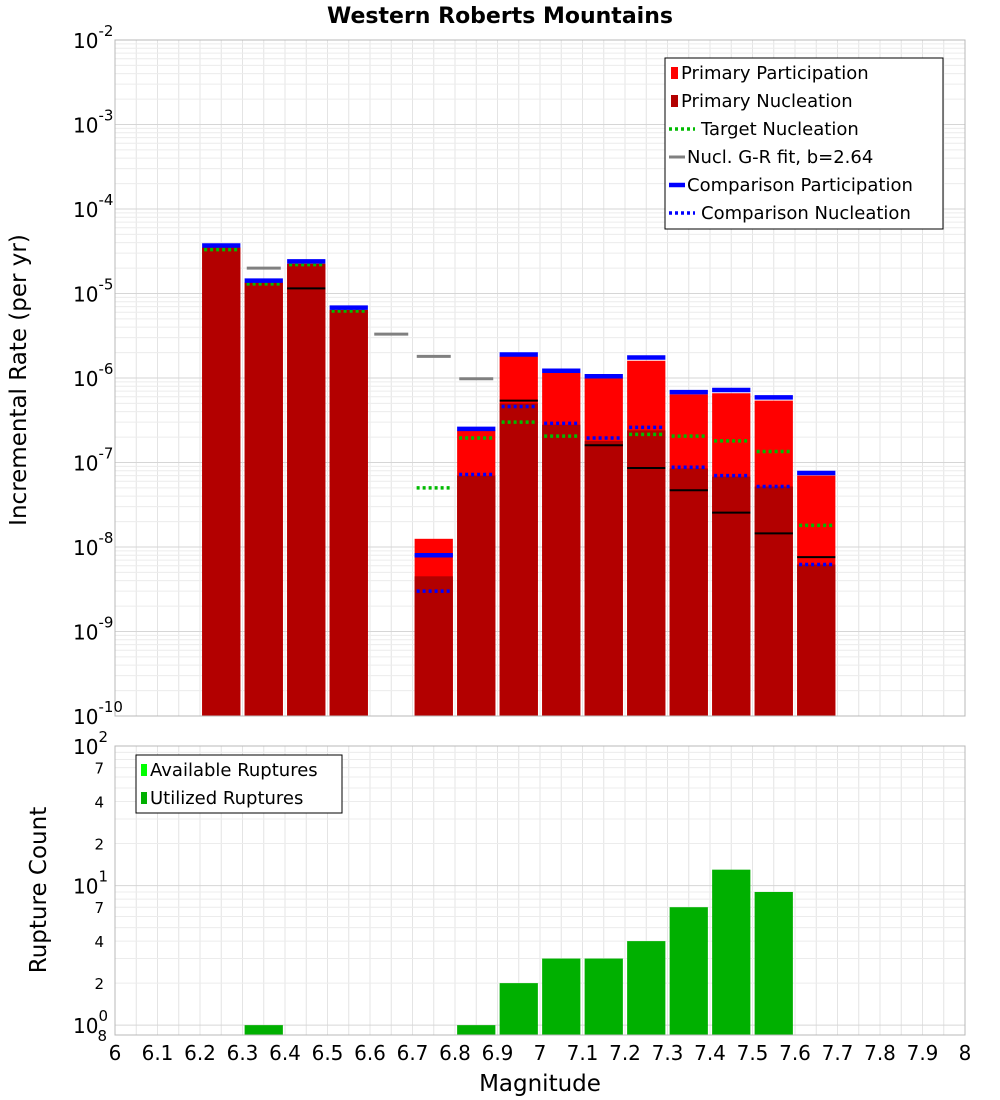 The height and width of the screenshot is (1100, 1000). I want to click on y-tick-label: 10⁻⁴, so click(93, 206).